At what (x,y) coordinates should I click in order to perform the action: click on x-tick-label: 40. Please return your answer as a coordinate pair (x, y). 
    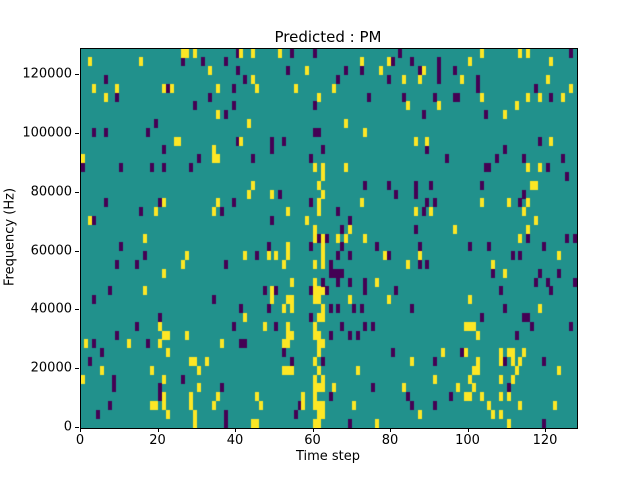
    Looking at the image, I should click on (235, 440).